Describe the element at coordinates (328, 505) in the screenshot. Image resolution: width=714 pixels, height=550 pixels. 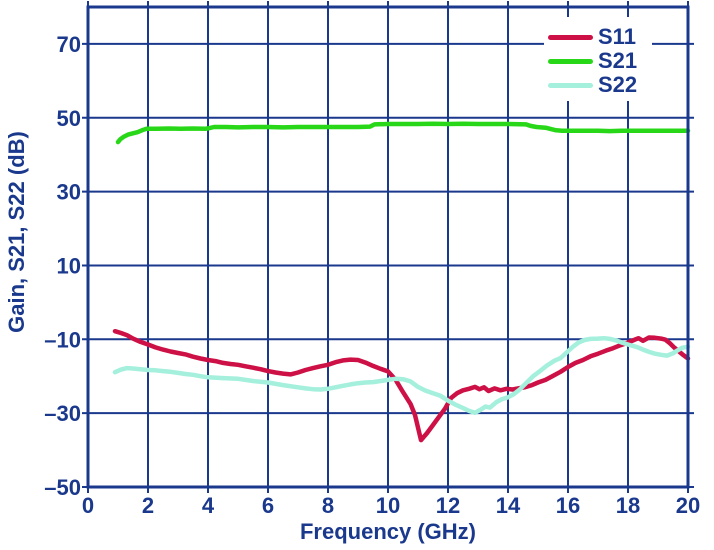
I see `x-tick-label: 8` at that location.